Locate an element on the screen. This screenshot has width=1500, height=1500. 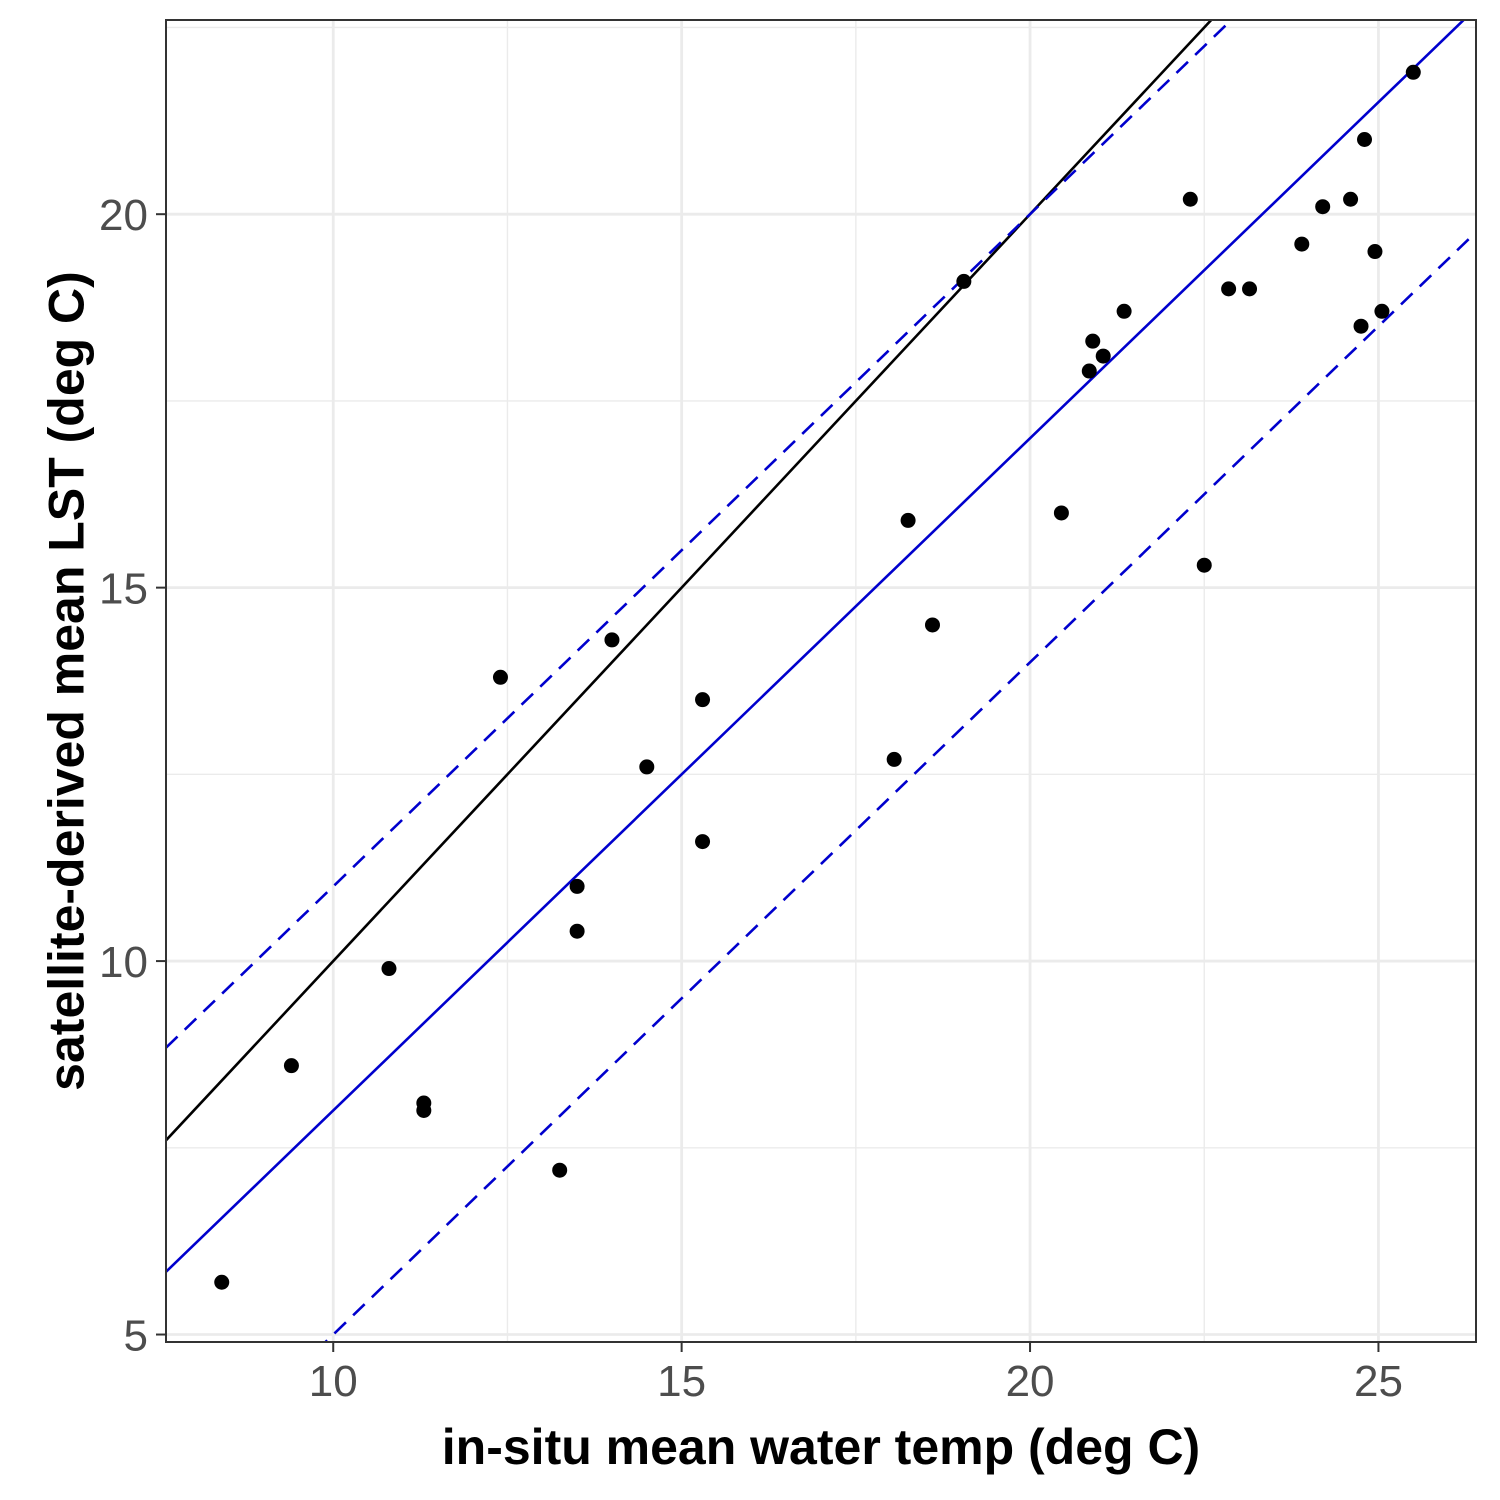
y-tick-label: 20 is located at coordinates (123, 215).